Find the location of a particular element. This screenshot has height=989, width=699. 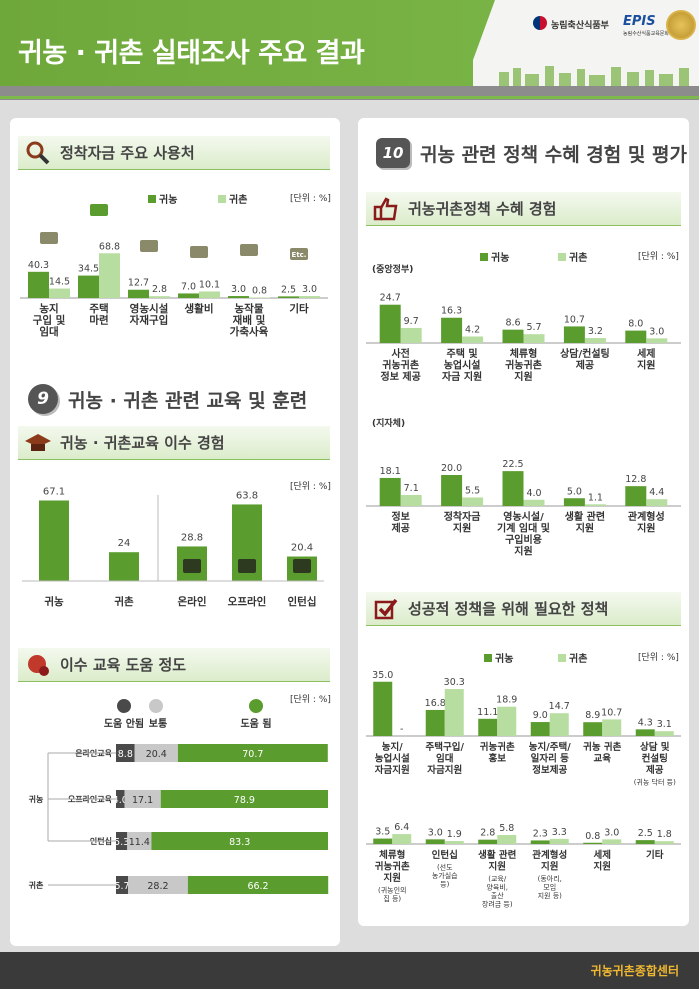

fund-value-label: 0.8 is located at coordinates (259, 290).